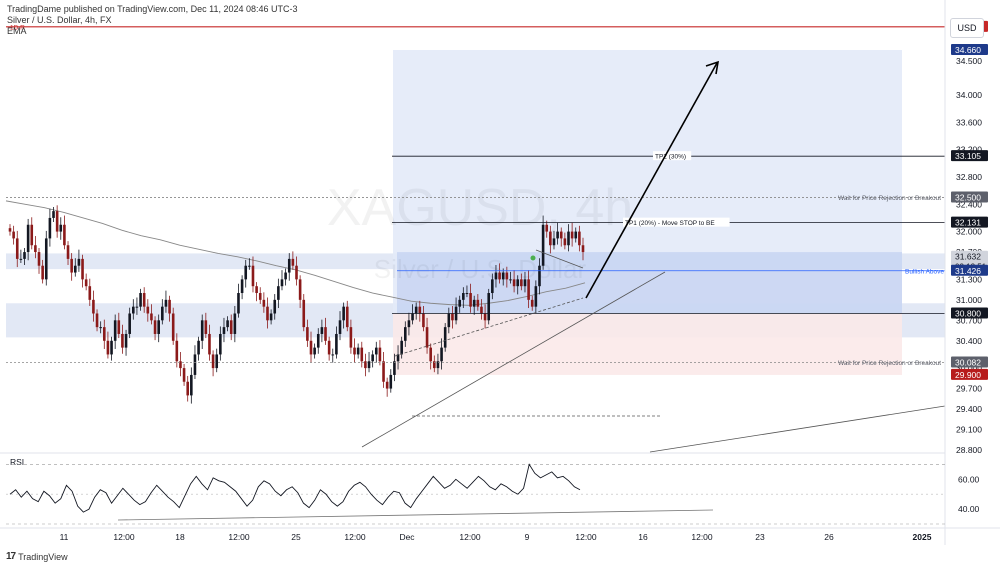 The image size is (1000, 567). Describe the element at coordinates (489, 327) in the screenshot. I see `trendline-dashed` at that location.